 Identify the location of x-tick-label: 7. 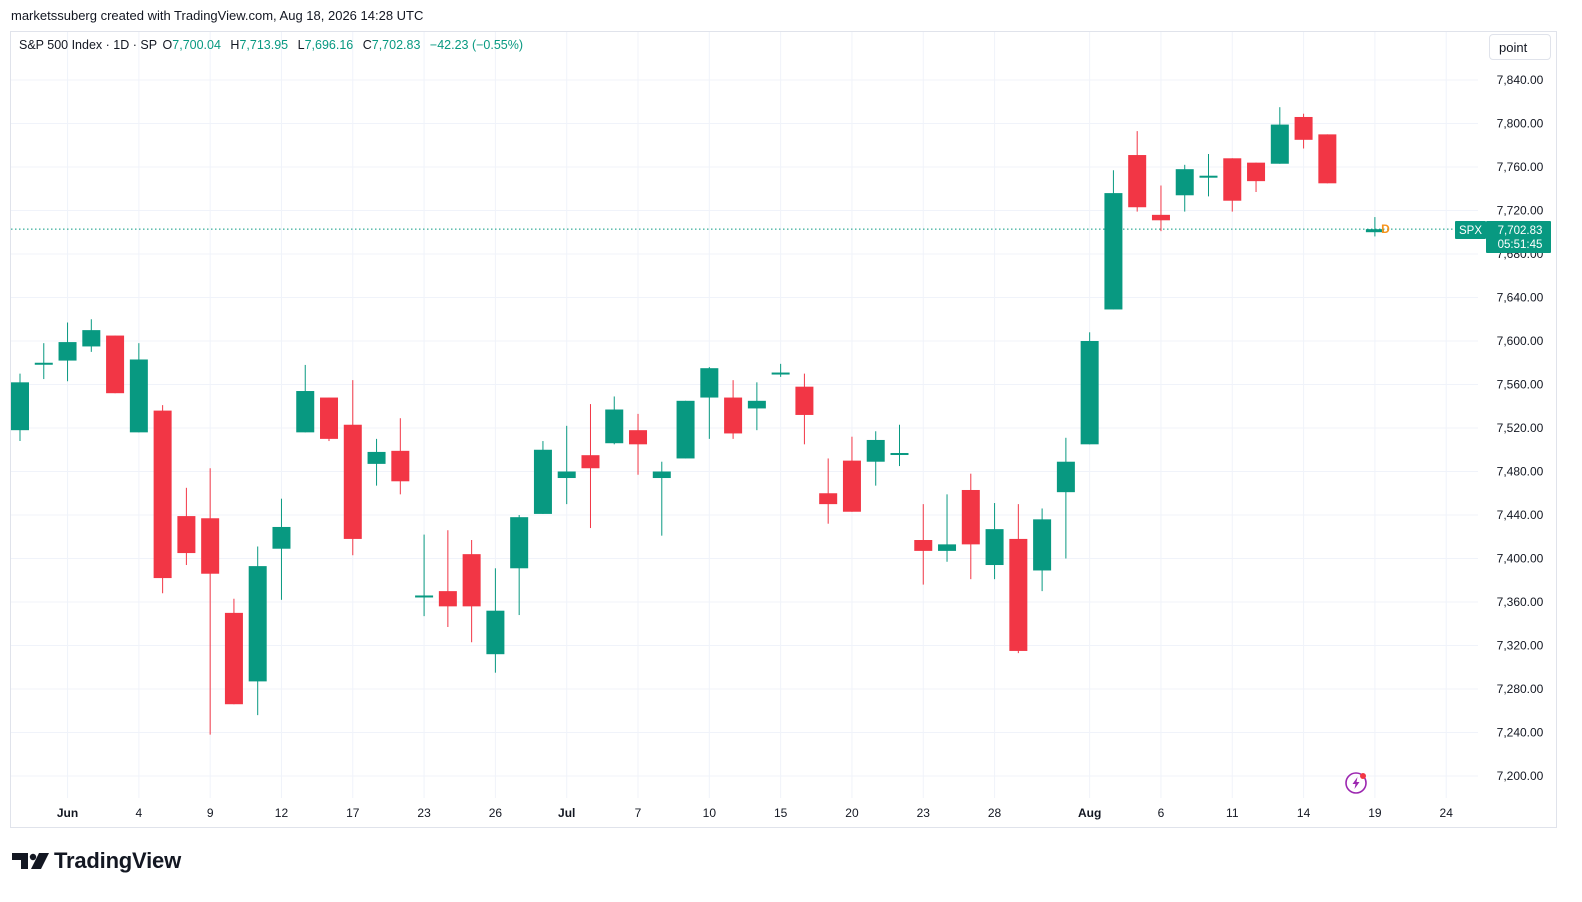
(638, 813).